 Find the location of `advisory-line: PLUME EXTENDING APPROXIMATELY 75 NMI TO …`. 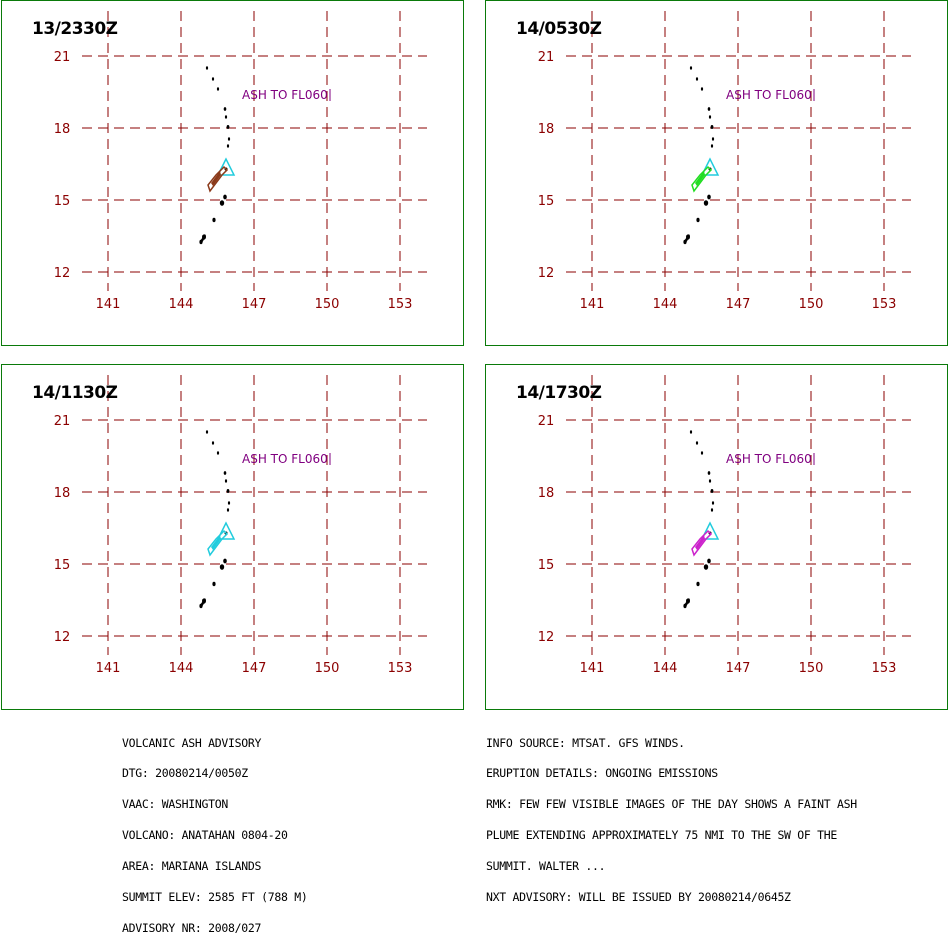

advisory-line: PLUME EXTENDING APPROXIMATELY 75 NMI TO … is located at coordinates (662, 835).